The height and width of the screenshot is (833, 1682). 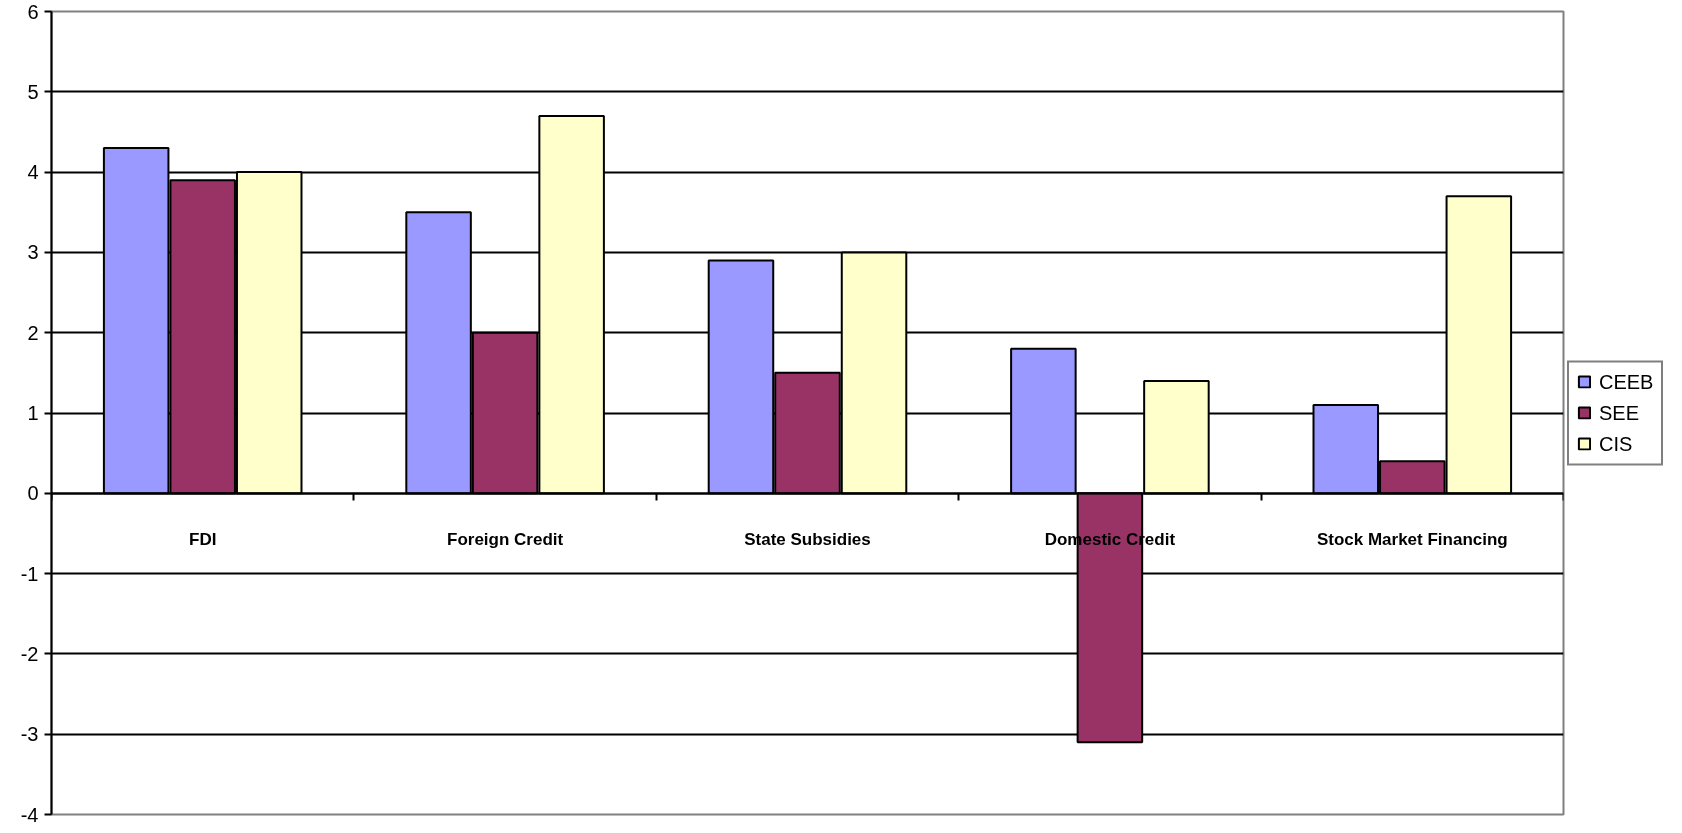 What do you see at coordinates (1626, 381) in the screenshot?
I see `legend-label: CEEB` at bounding box center [1626, 381].